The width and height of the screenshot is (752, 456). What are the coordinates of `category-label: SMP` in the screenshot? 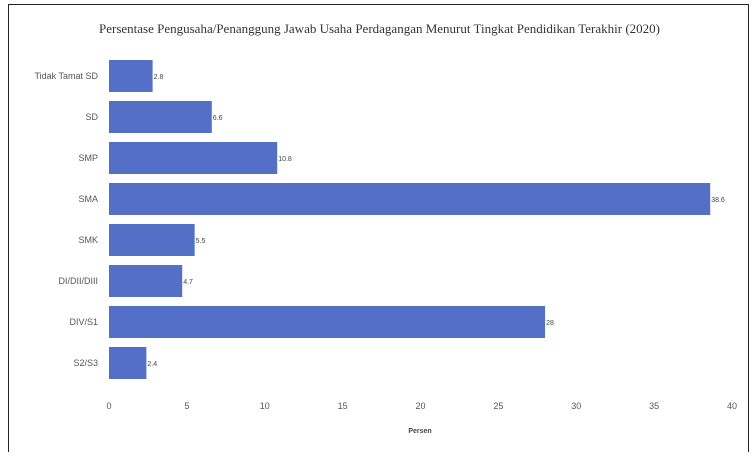 It's located at (88, 158).